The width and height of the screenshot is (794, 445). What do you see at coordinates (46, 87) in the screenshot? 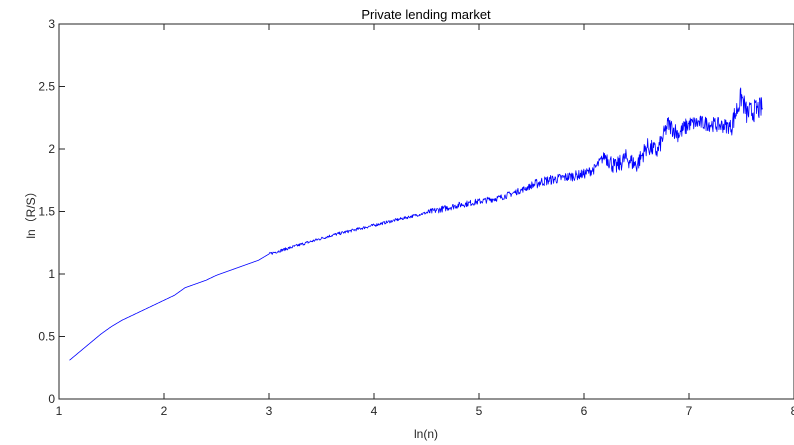
I see `y-tick-label: 2.5` at bounding box center [46, 87].